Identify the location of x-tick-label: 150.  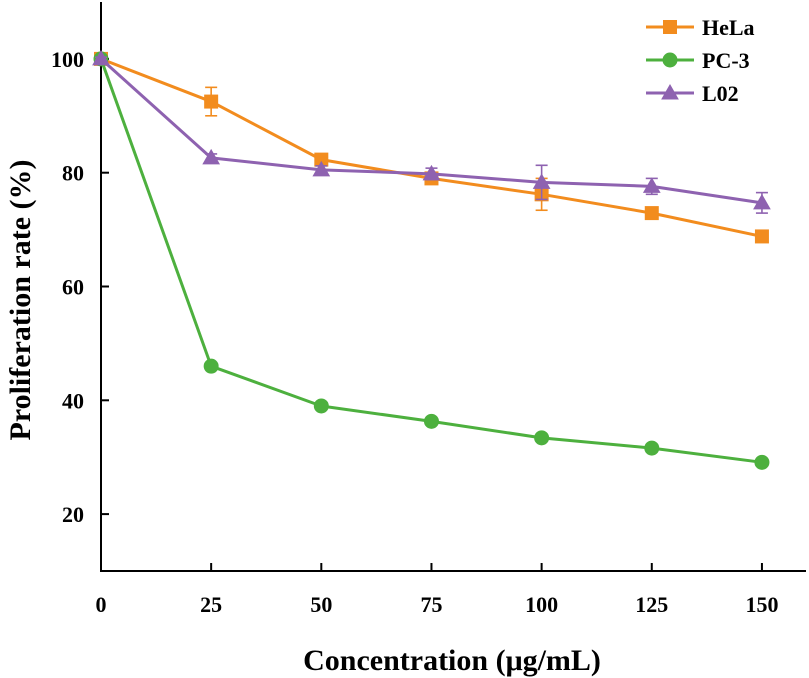
(761, 604).